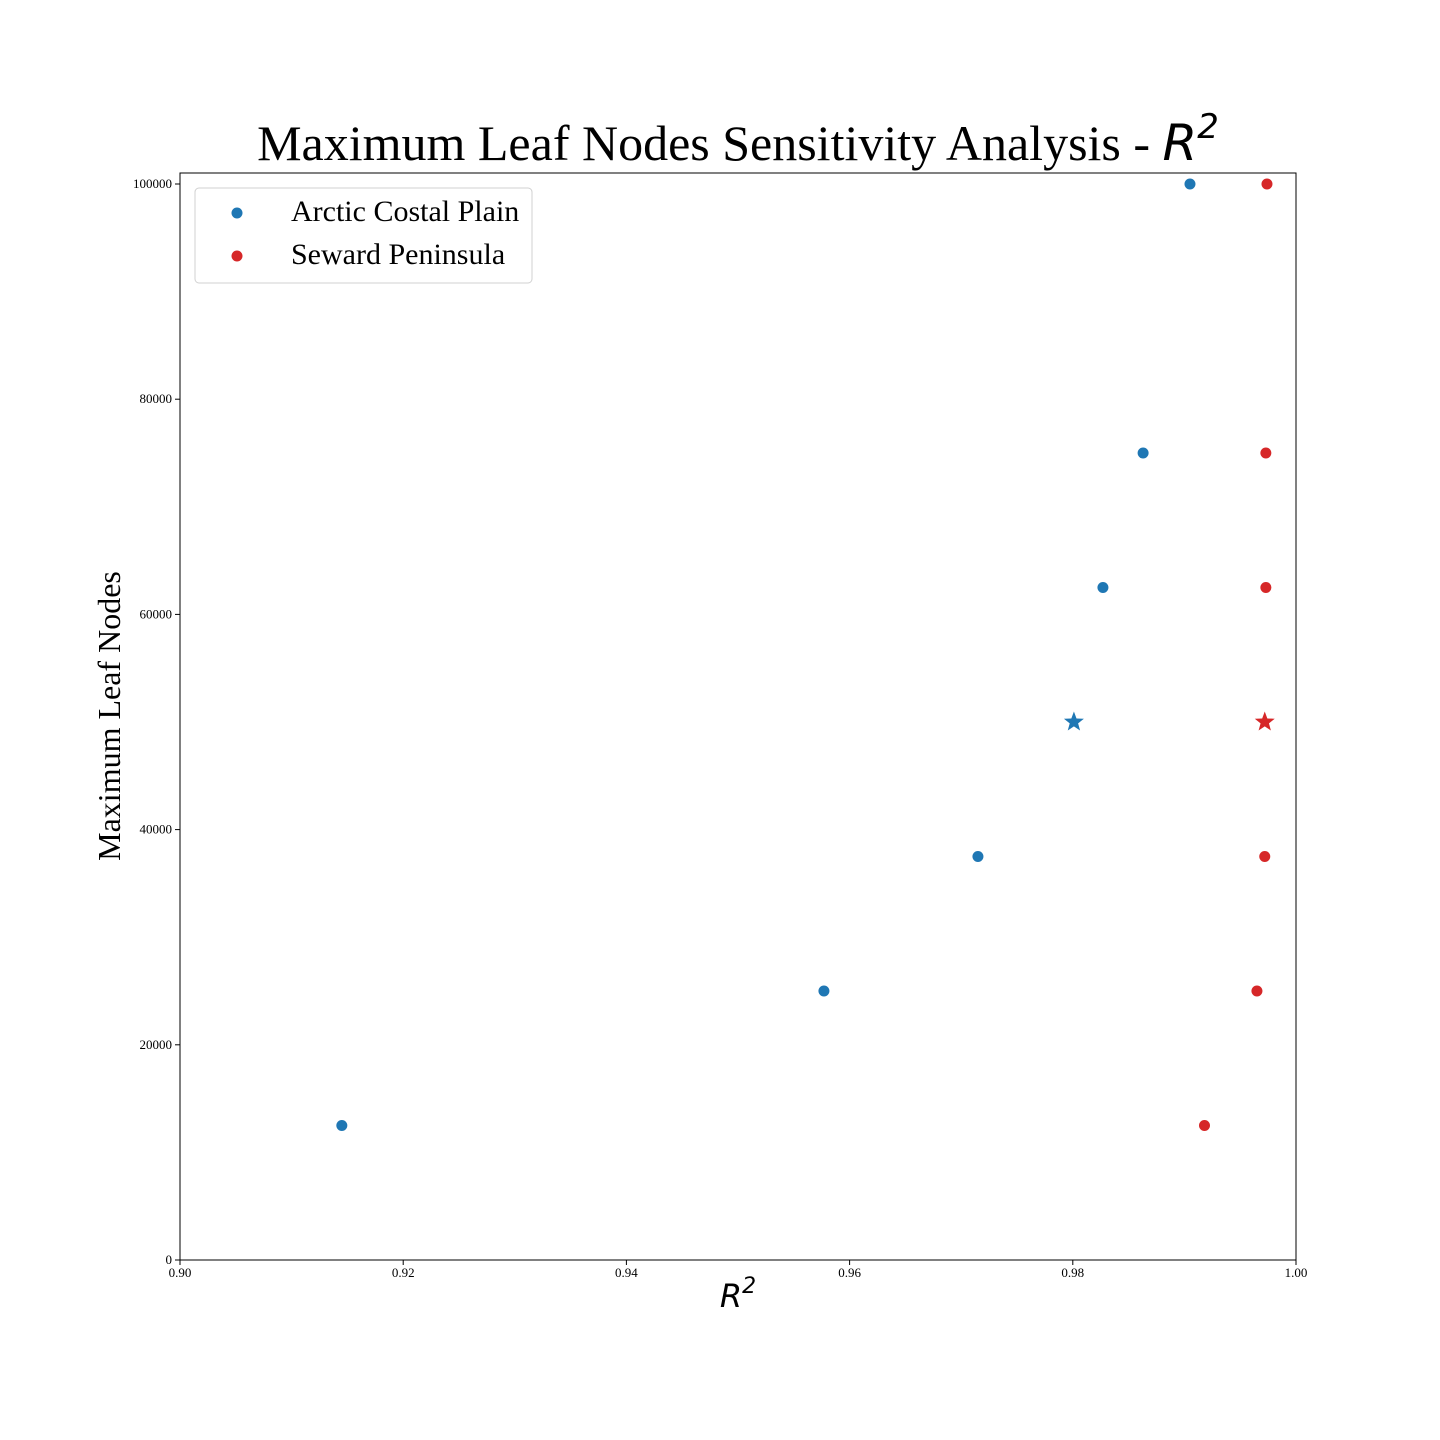  I want to click on y-axis-label: Maximum Leaf Nodes, so click(109, 716).